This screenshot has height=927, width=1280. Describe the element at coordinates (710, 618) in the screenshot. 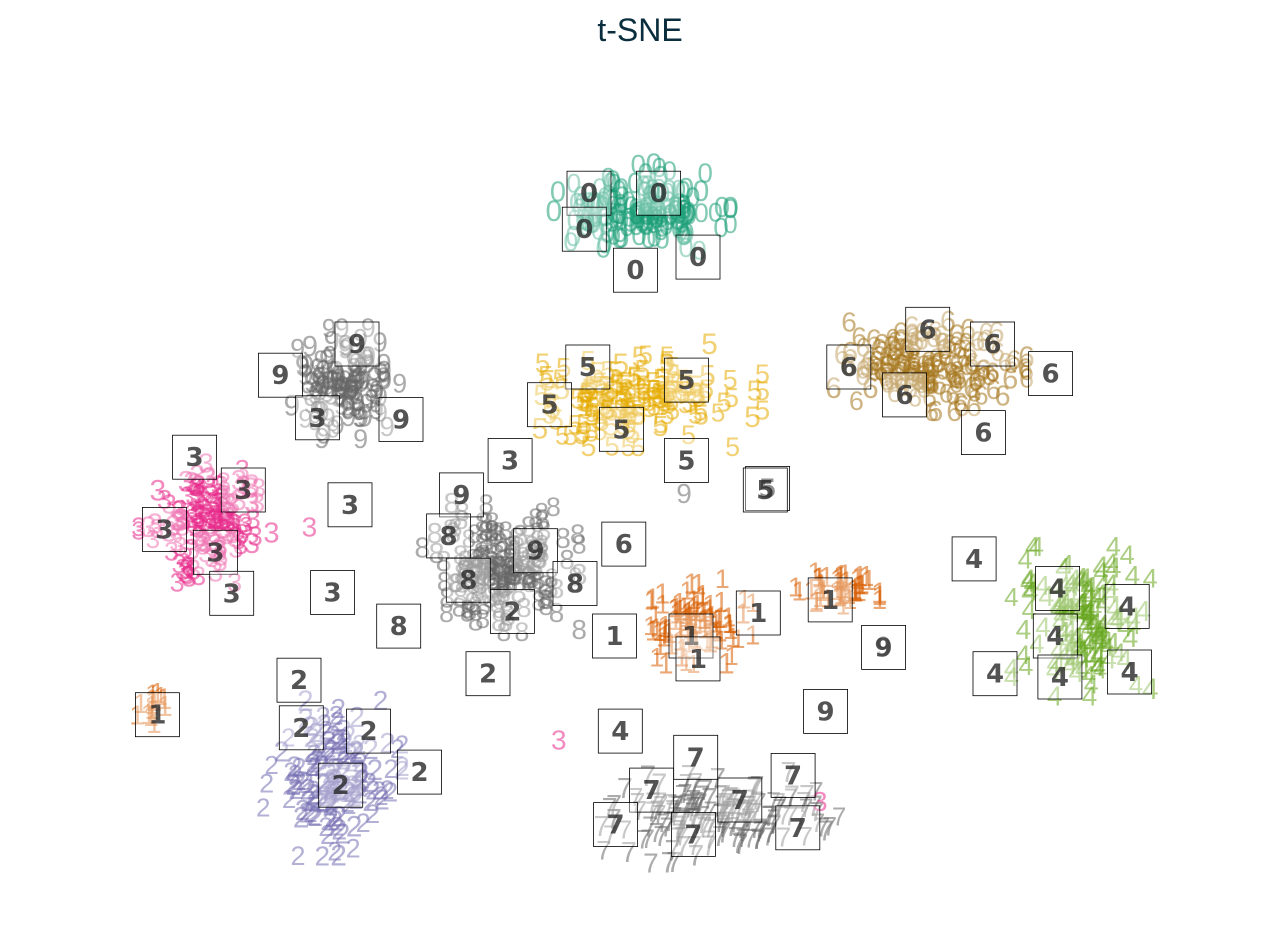

I see `point-digit-1-229: 1` at that location.